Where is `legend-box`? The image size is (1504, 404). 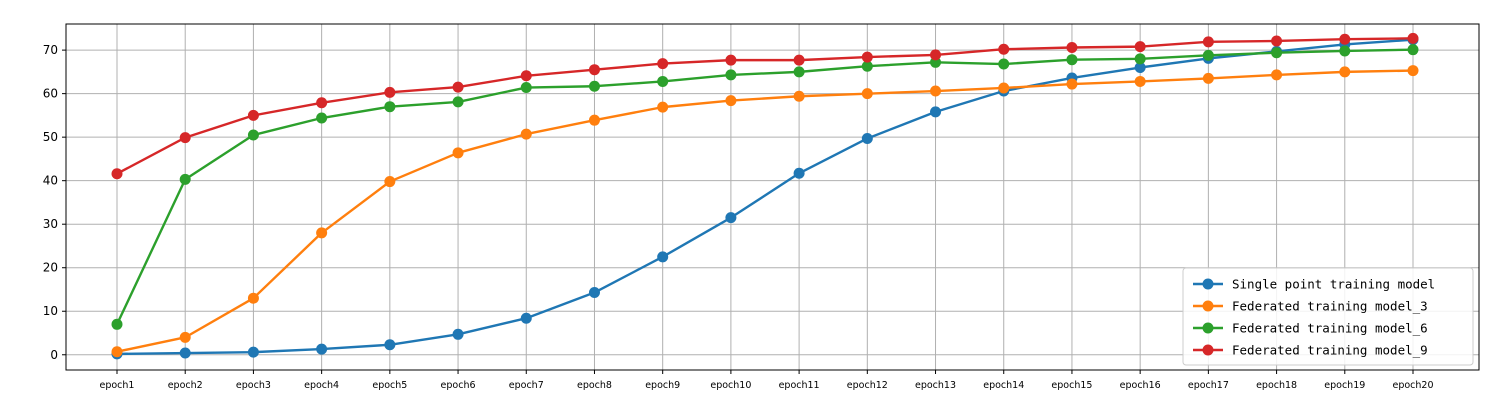
legend-box is located at coordinates (1328, 316).